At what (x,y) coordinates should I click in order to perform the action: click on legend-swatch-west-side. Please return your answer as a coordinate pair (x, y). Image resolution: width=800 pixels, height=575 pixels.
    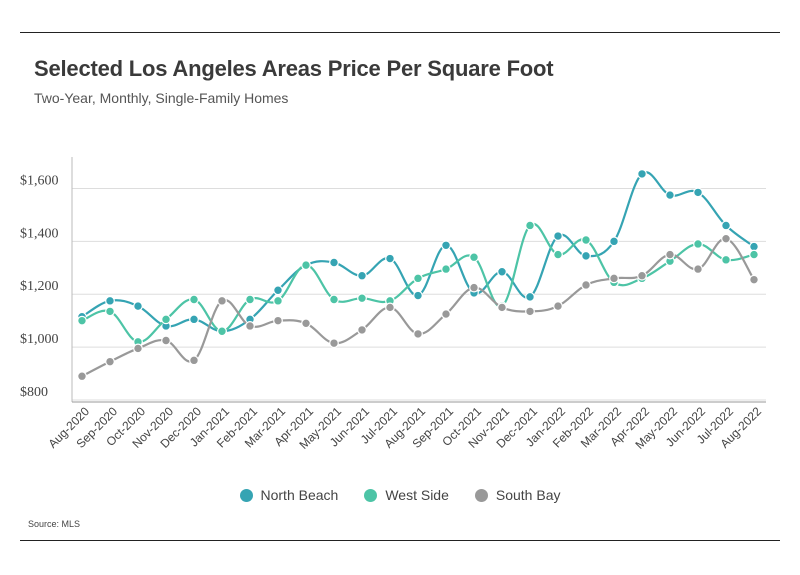
    Looking at the image, I should click on (371, 495).